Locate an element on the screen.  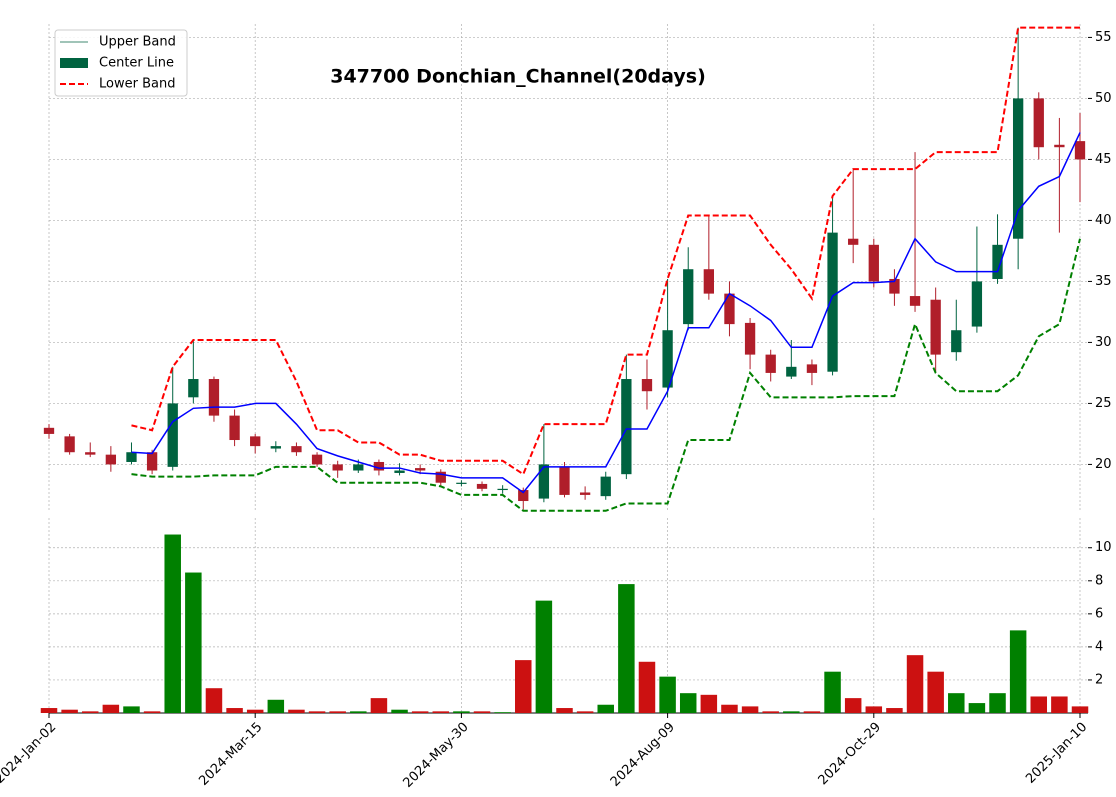
y-tick-label: 50 is located at coordinates (1103, 98).